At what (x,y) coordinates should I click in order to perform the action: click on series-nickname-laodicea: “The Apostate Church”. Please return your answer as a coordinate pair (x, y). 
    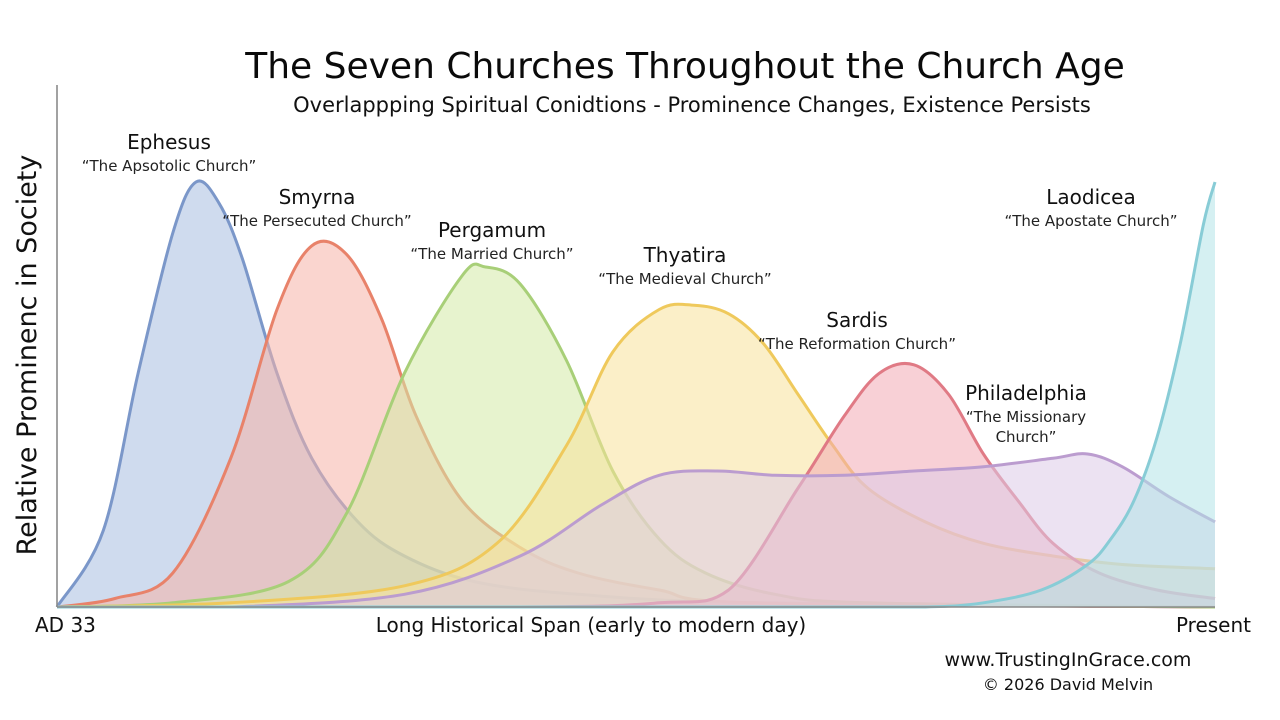
    Looking at the image, I should click on (1090, 221).